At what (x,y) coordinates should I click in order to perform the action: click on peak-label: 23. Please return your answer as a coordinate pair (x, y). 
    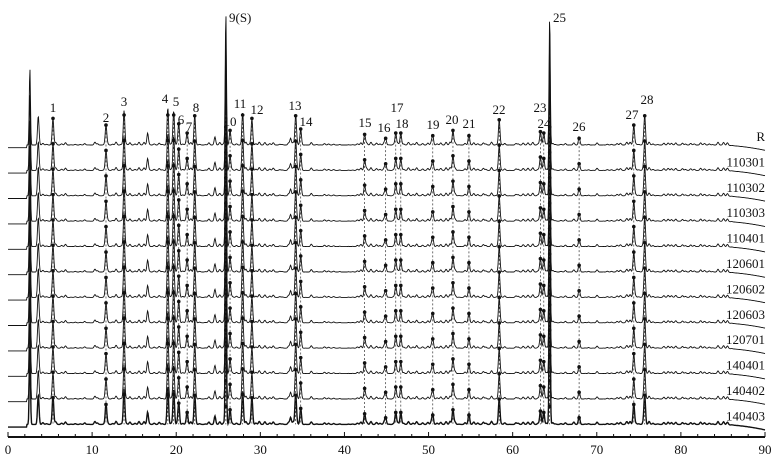
    Looking at the image, I should click on (540, 107).